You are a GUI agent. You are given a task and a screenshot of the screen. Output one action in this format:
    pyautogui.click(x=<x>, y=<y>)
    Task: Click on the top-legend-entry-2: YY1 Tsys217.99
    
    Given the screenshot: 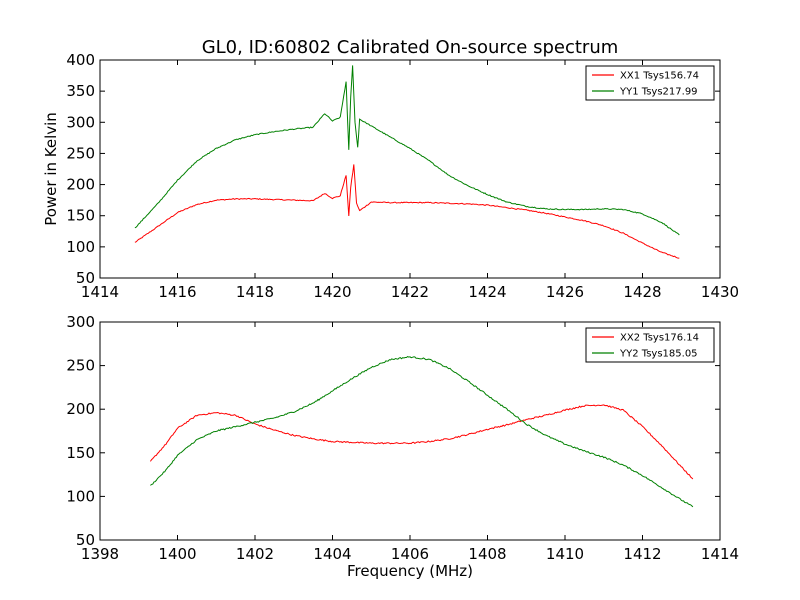 What is the action you would take?
    pyautogui.click(x=658, y=92)
    